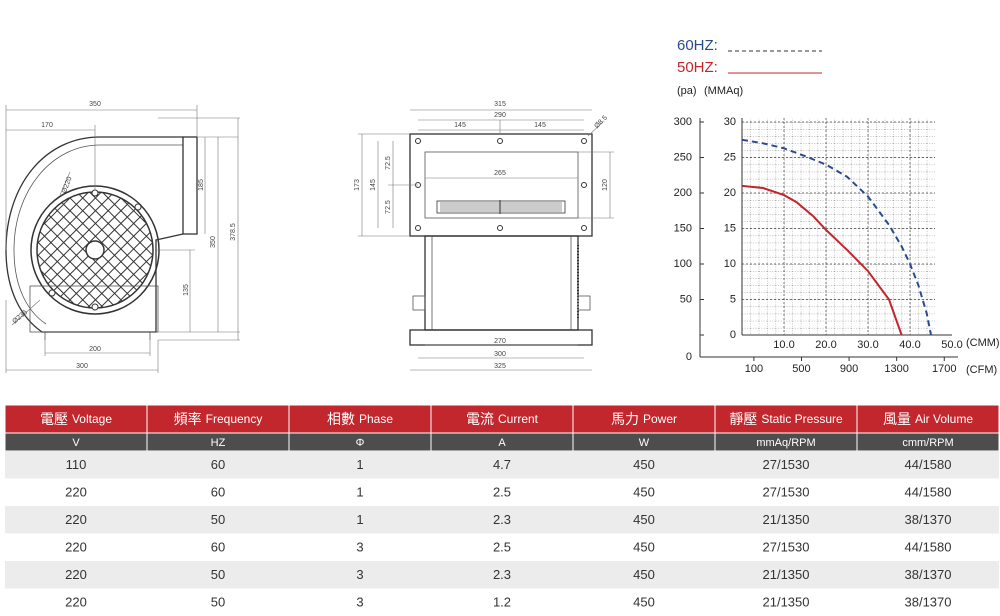  What do you see at coordinates (234, 419) in the screenshot?
I see `header-en: Frequency` at bounding box center [234, 419].